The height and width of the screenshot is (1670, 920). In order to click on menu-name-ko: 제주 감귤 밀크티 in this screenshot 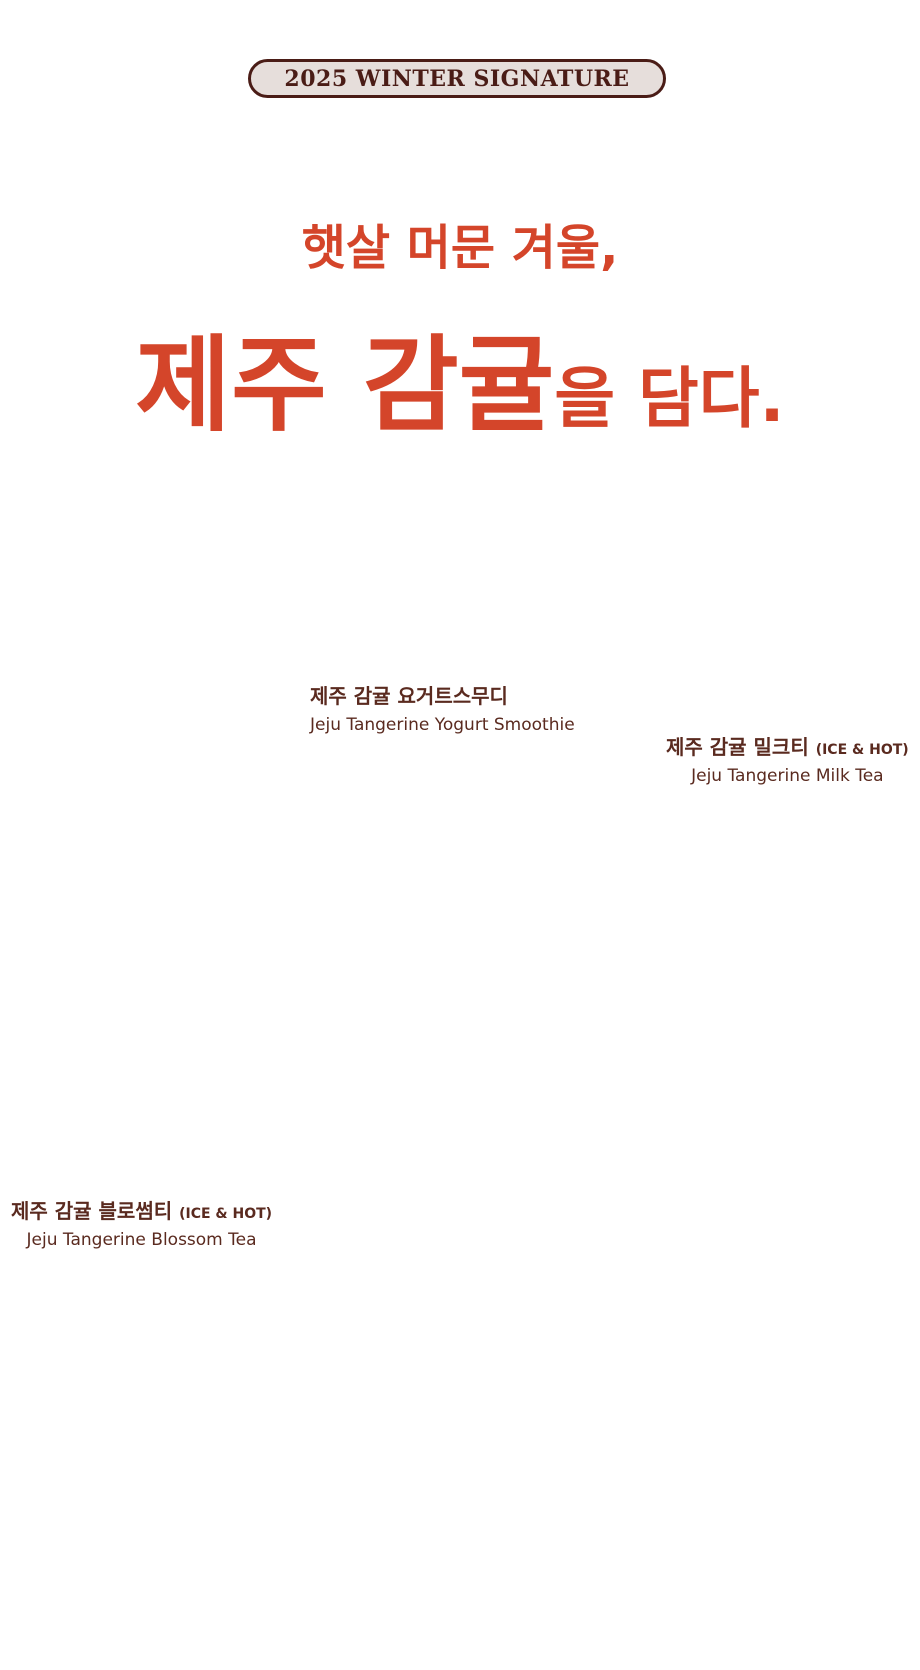, I will do `click(737, 747)`.